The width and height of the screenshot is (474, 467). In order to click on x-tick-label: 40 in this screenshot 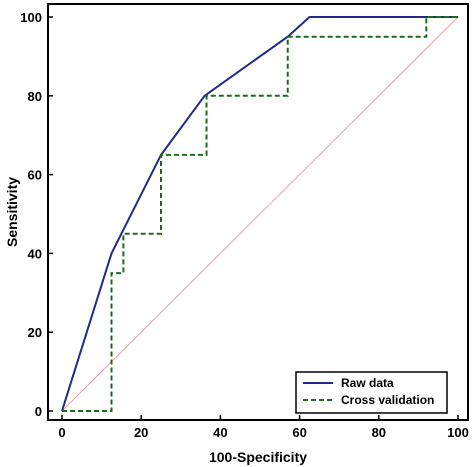, I will do `click(220, 432)`.